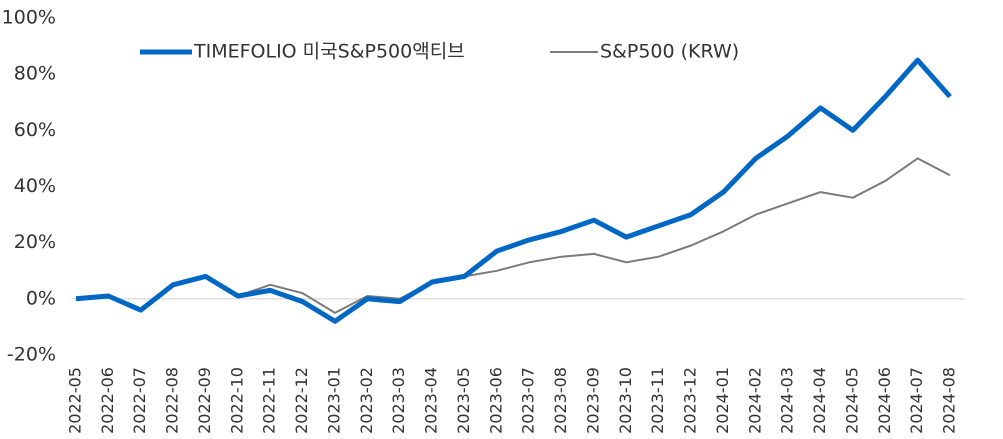 The image size is (1003, 439). I want to click on legend-label: TIMEFOLIO 미국S&P500액티브, so click(329, 52).